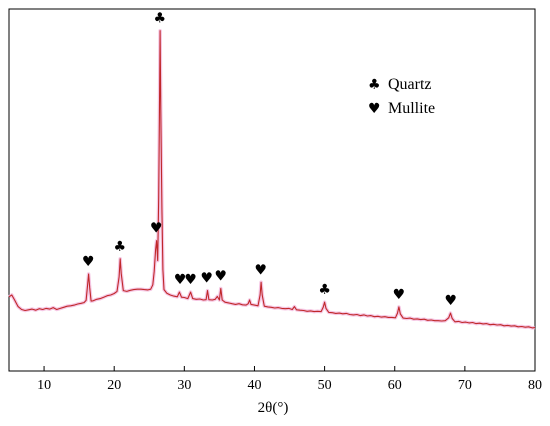 This screenshot has height=426, width=550. I want to click on legend-quartz-symbol: ♣, so click(374, 85).